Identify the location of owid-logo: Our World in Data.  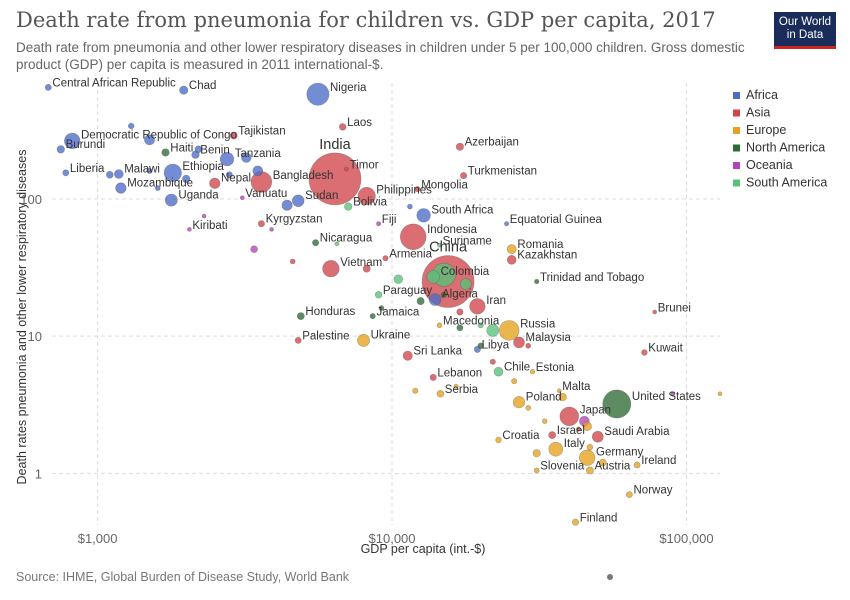
(805, 30).